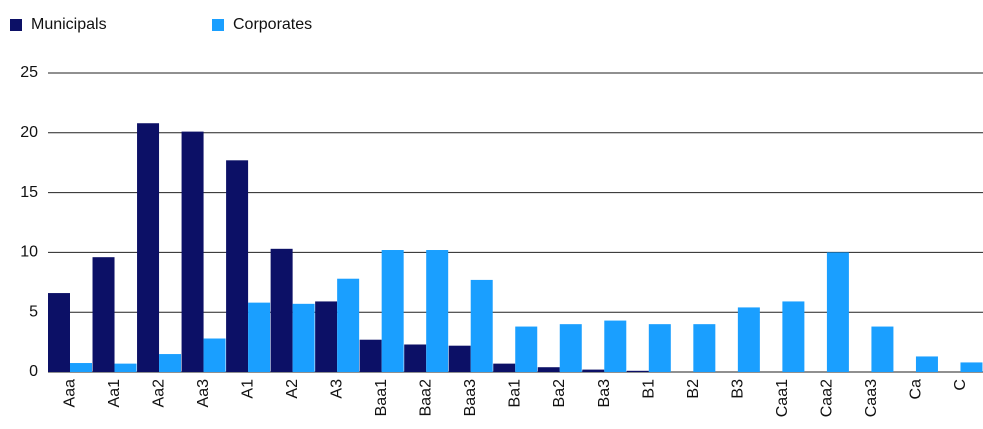 This screenshot has width=983, height=429. I want to click on x-tick-label: Baa2, so click(426, 397).